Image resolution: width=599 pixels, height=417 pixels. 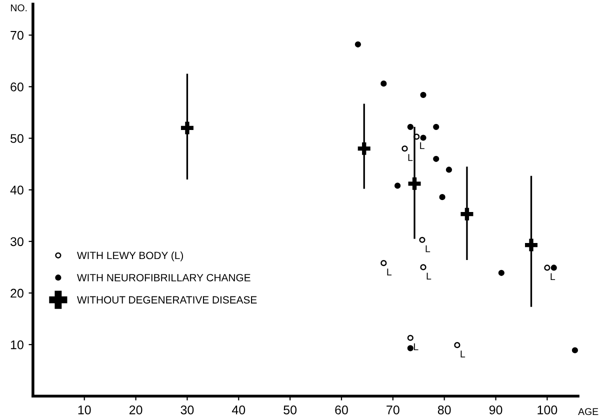 What do you see at coordinates (588, 412) in the screenshot?
I see `x-axis-title: AGE` at bounding box center [588, 412].